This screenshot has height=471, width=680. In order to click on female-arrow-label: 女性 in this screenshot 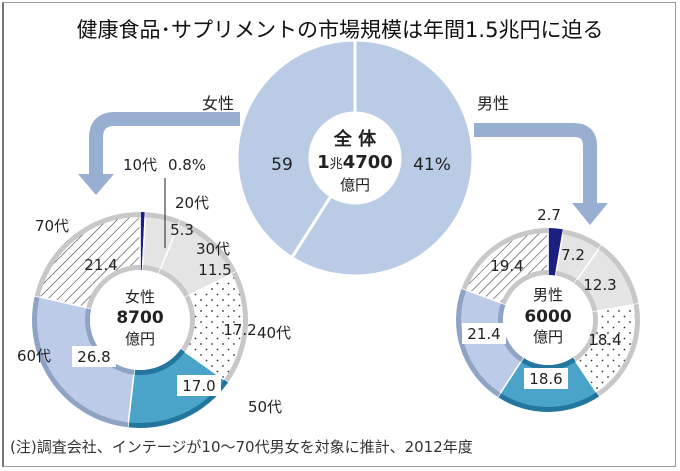, I will do `click(218, 103)`.